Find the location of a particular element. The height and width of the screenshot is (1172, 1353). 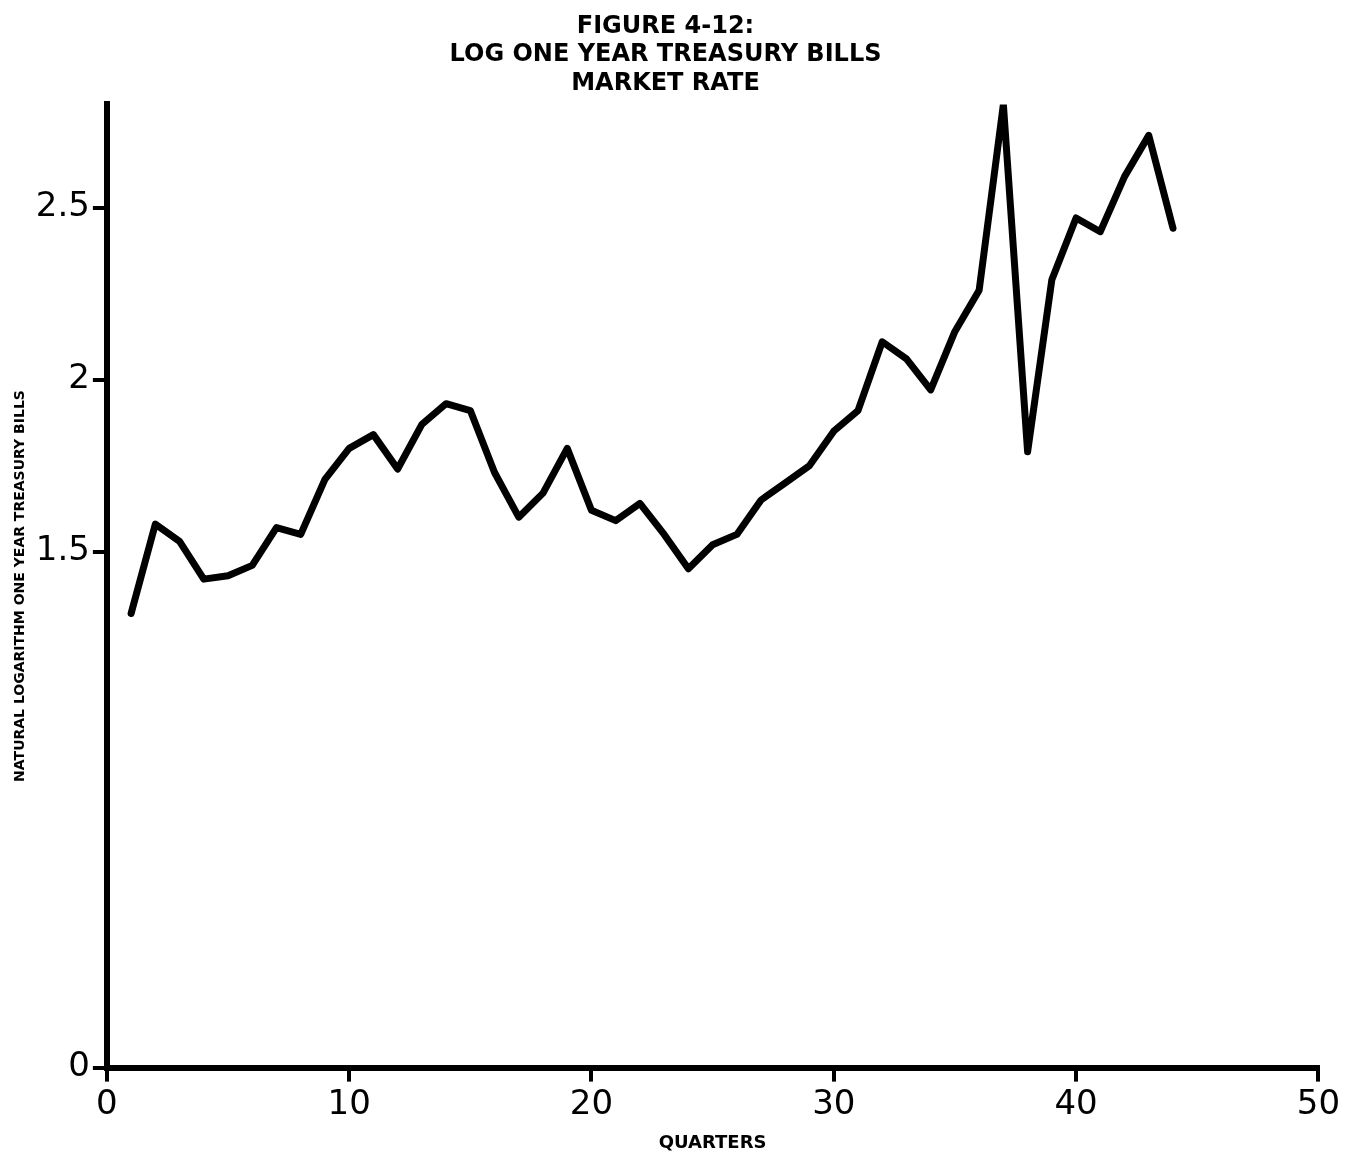

x-tick-label: 40 is located at coordinates (1076, 1101).